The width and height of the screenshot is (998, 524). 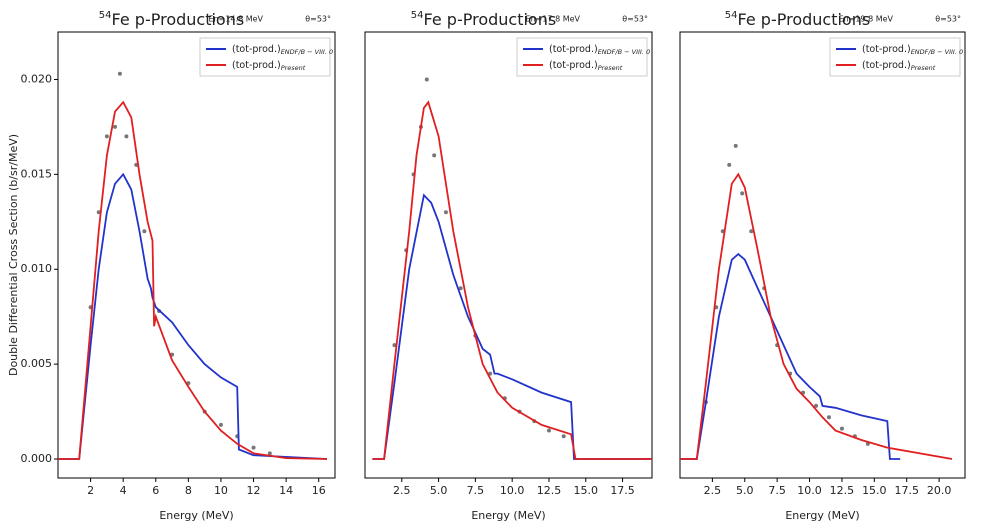 What do you see at coordinates (939, 490) in the screenshot?
I see `x-tick-label: 20.0` at bounding box center [939, 490].